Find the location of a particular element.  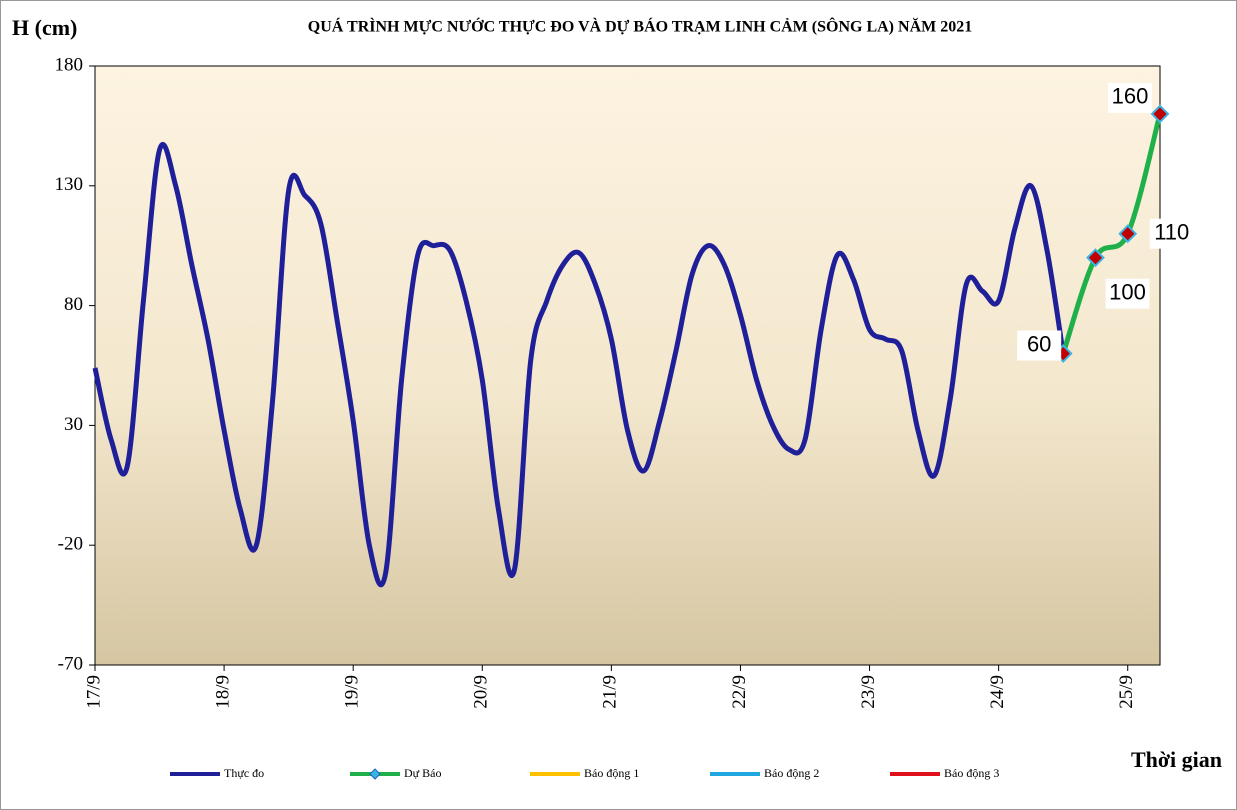

x-tick-label: 22/9 is located at coordinates (739, 692).